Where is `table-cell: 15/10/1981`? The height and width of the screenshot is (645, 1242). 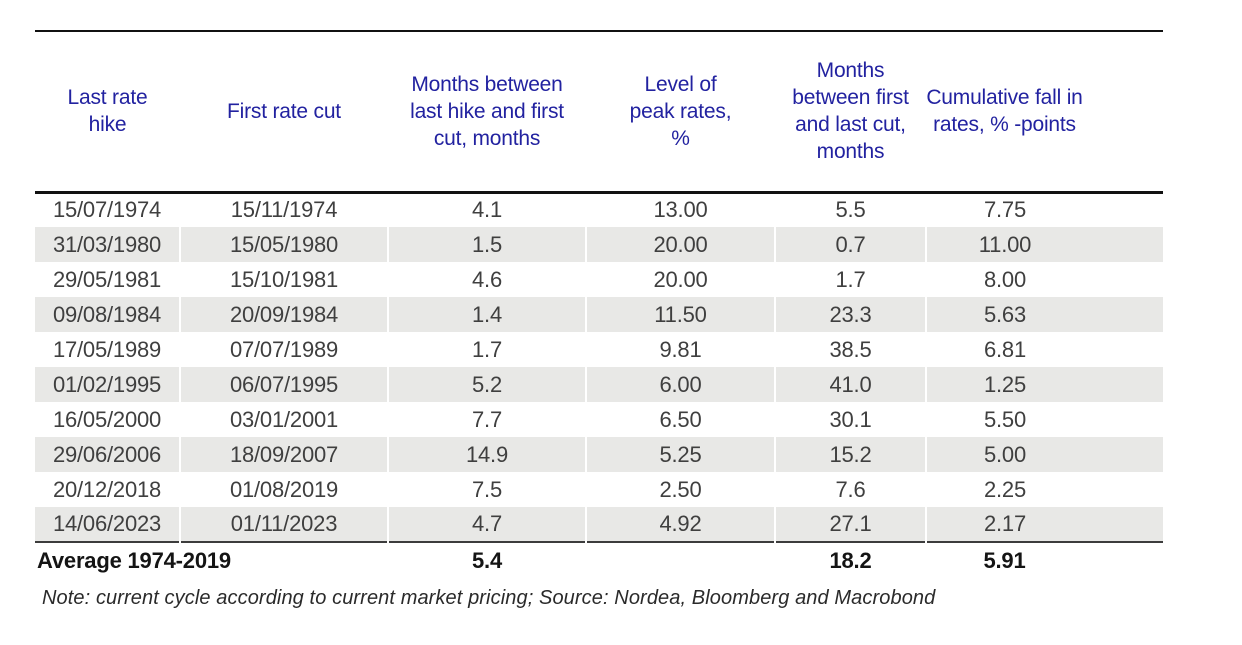 table-cell: 15/10/1981 is located at coordinates (283, 279).